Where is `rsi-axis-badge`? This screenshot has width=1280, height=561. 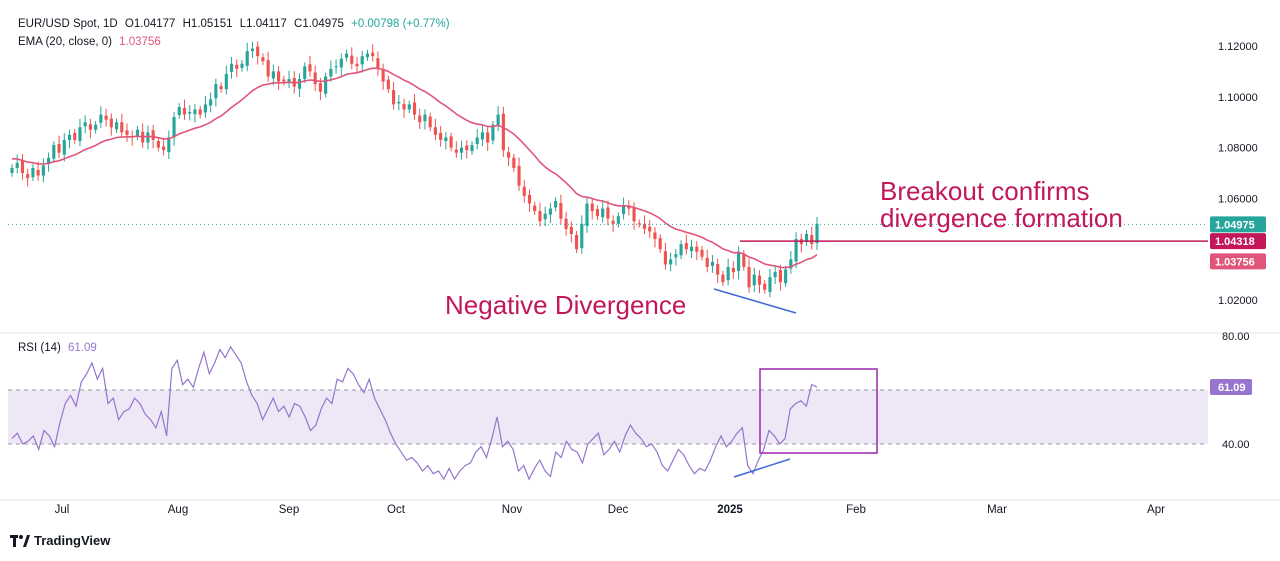 rsi-axis-badge is located at coordinates (1231, 387).